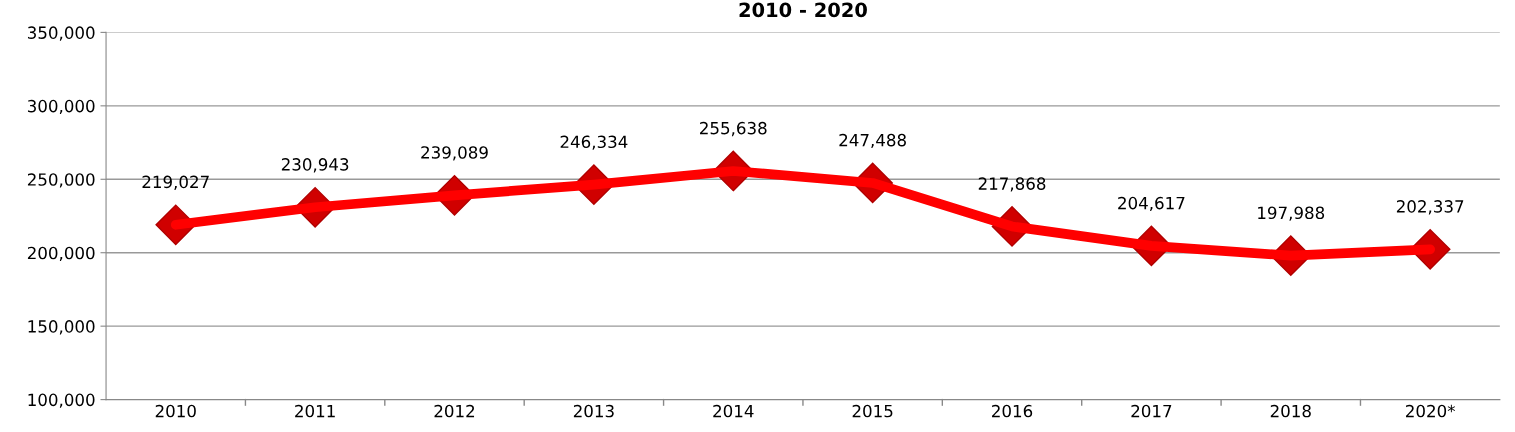 Image resolution: width=1515 pixels, height=432 pixels. I want to click on y-tick-label: 350,000, so click(61, 33).